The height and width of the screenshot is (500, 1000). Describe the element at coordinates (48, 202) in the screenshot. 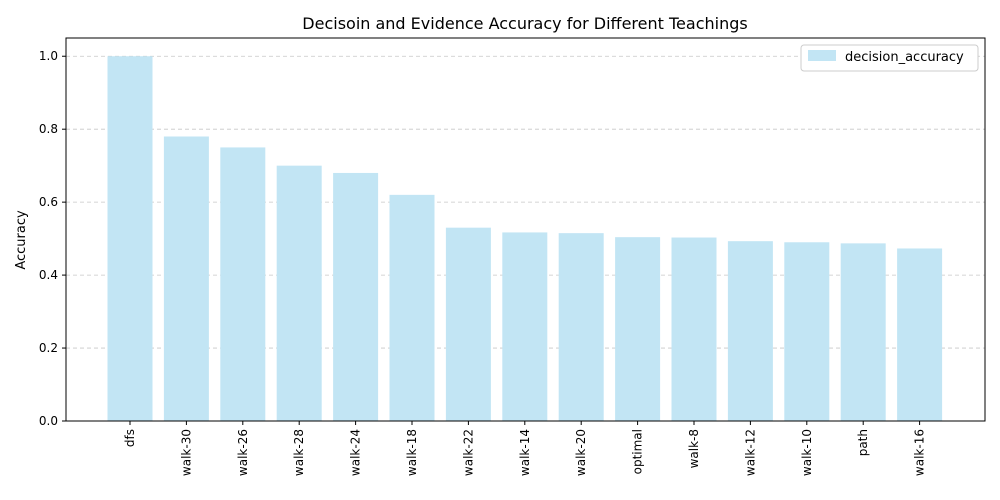

I see `y-tick-label: 0.6` at that location.